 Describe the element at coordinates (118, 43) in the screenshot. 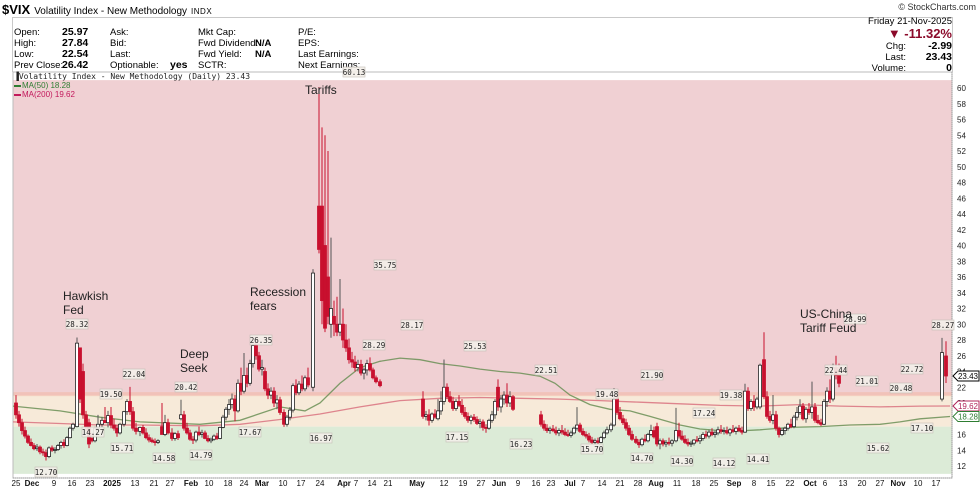

I see `stat-label: Bid:` at that location.